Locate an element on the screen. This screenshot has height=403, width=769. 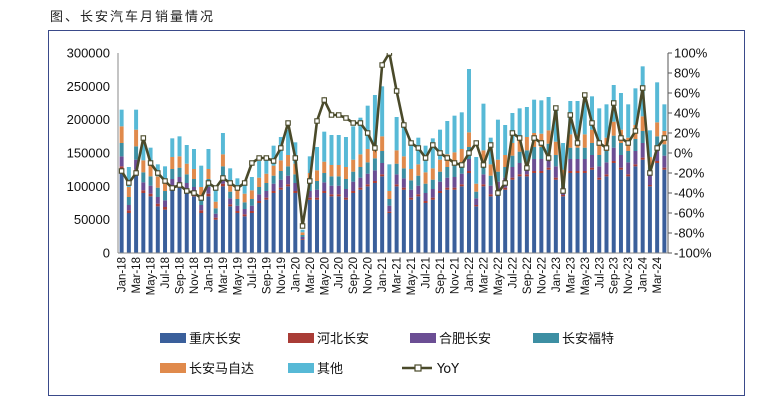
x-tick-label: Mar-20 is located at coordinates (311, 275).